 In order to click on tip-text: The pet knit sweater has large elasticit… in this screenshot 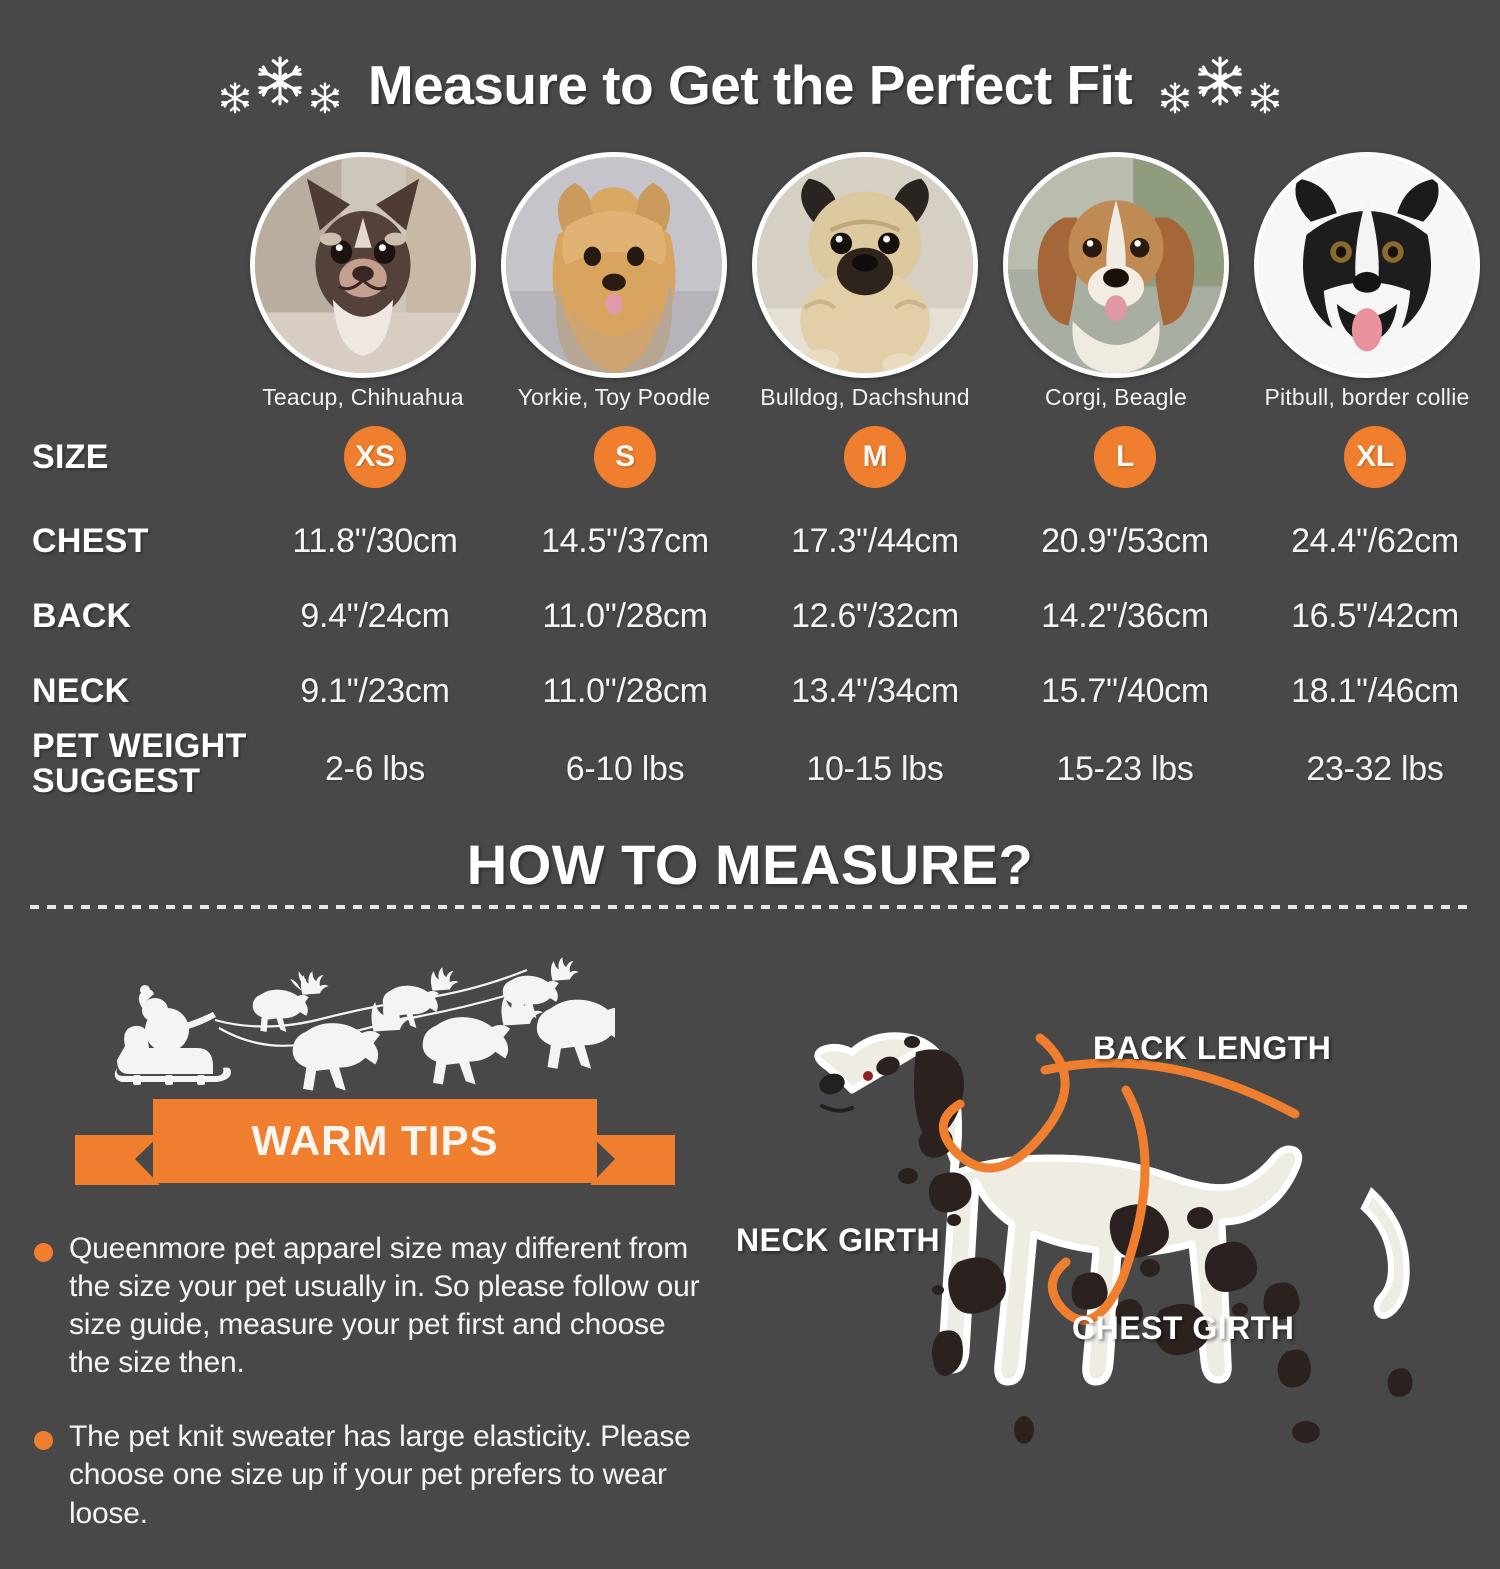, I will do `click(391, 1475)`.